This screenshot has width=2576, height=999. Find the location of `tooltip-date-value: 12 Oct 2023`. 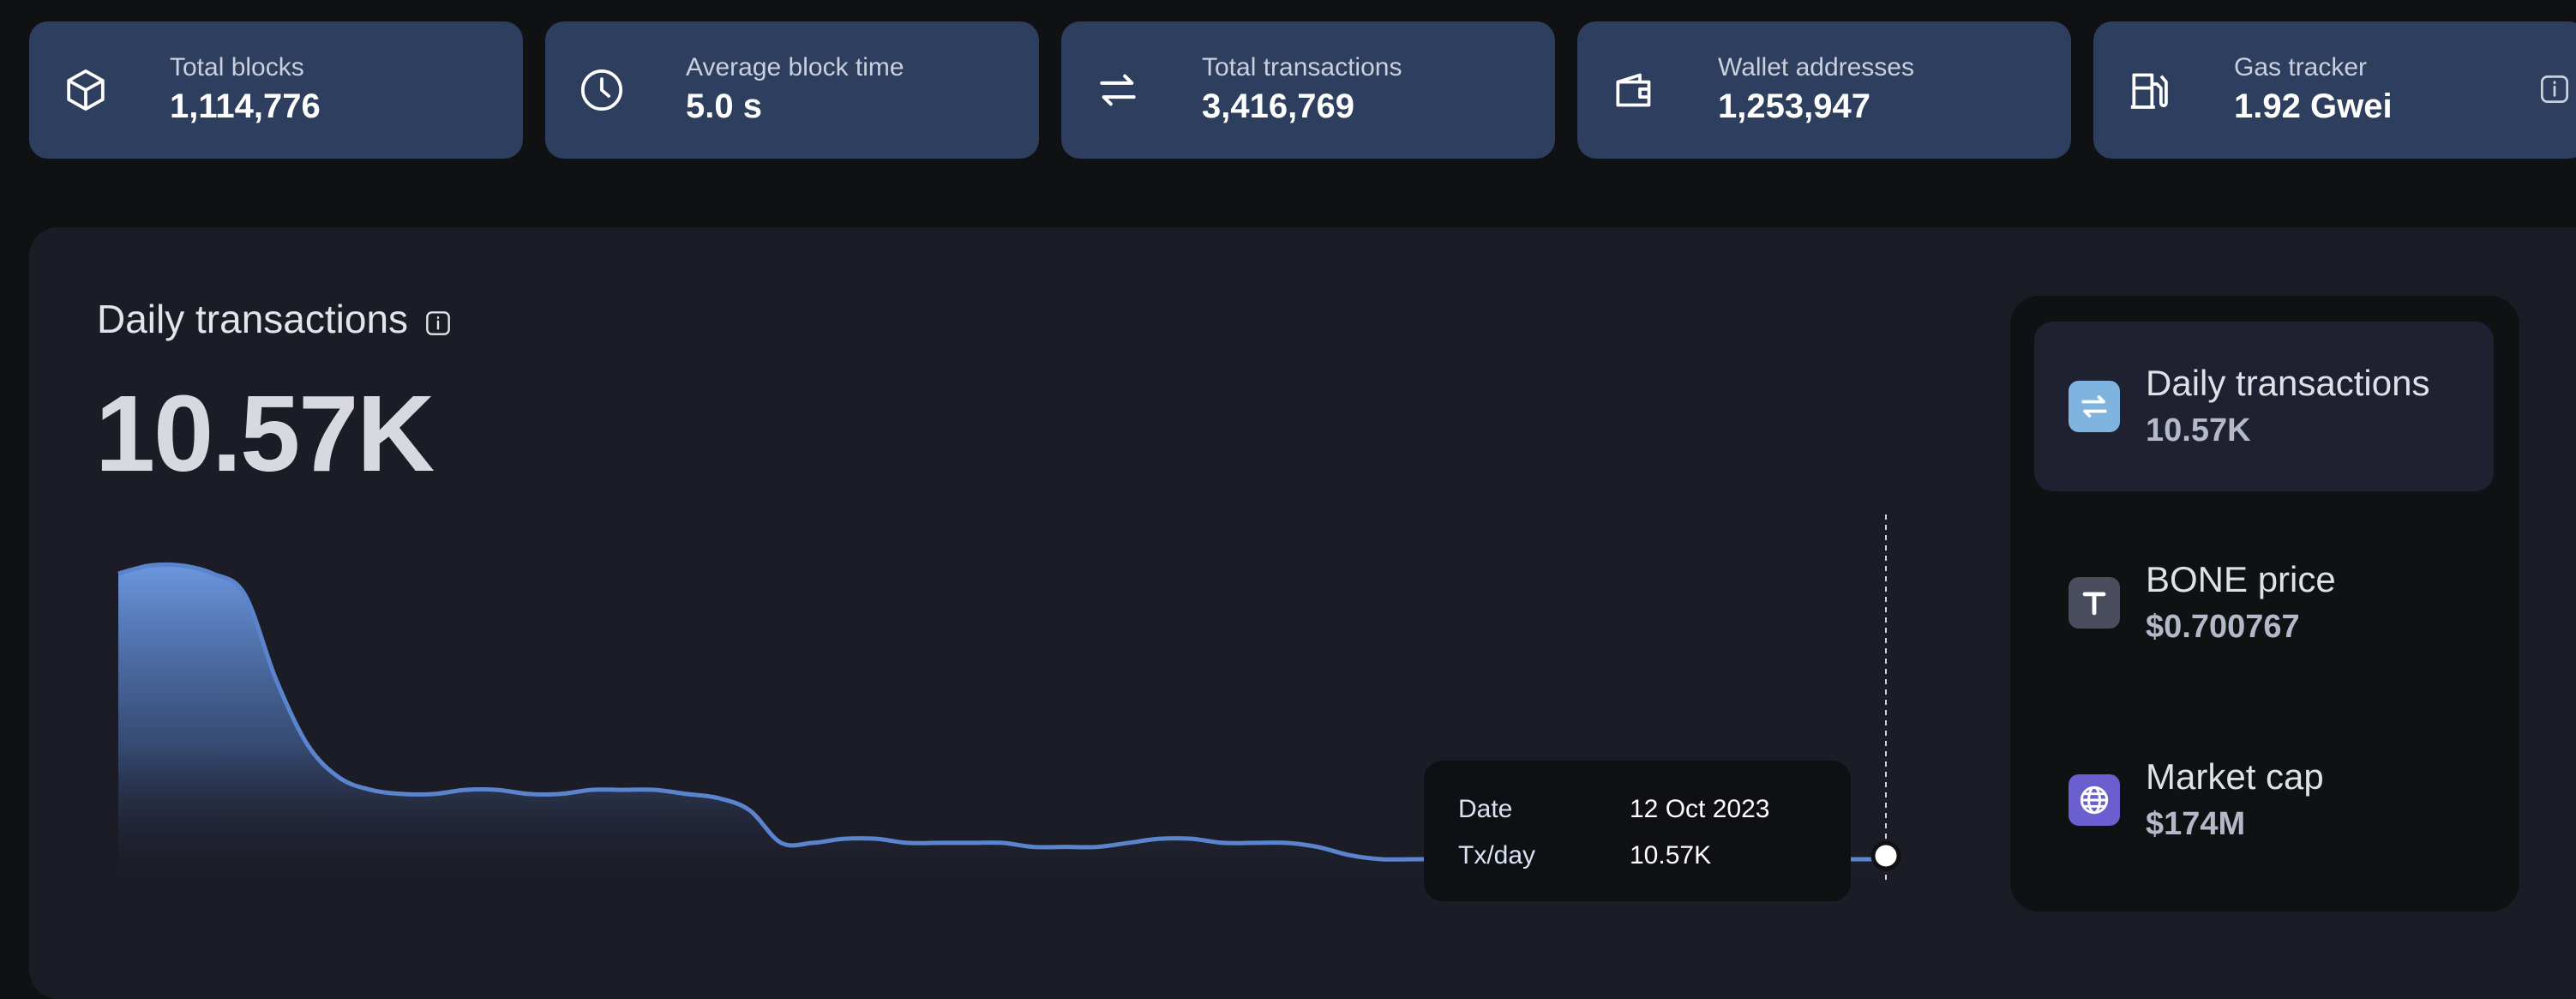

tooltip-date-value: 12 Oct 2023 is located at coordinates (1700, 809).